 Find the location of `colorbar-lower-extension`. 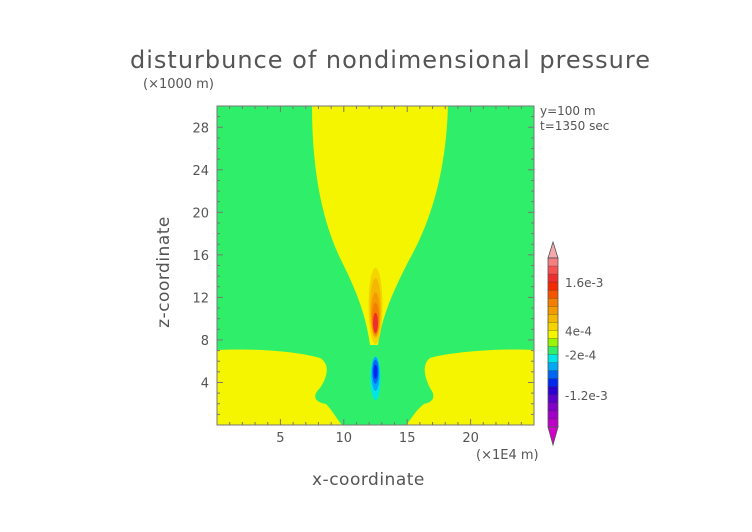

colorbar-lower-extension is located at coordinates (553, 436).